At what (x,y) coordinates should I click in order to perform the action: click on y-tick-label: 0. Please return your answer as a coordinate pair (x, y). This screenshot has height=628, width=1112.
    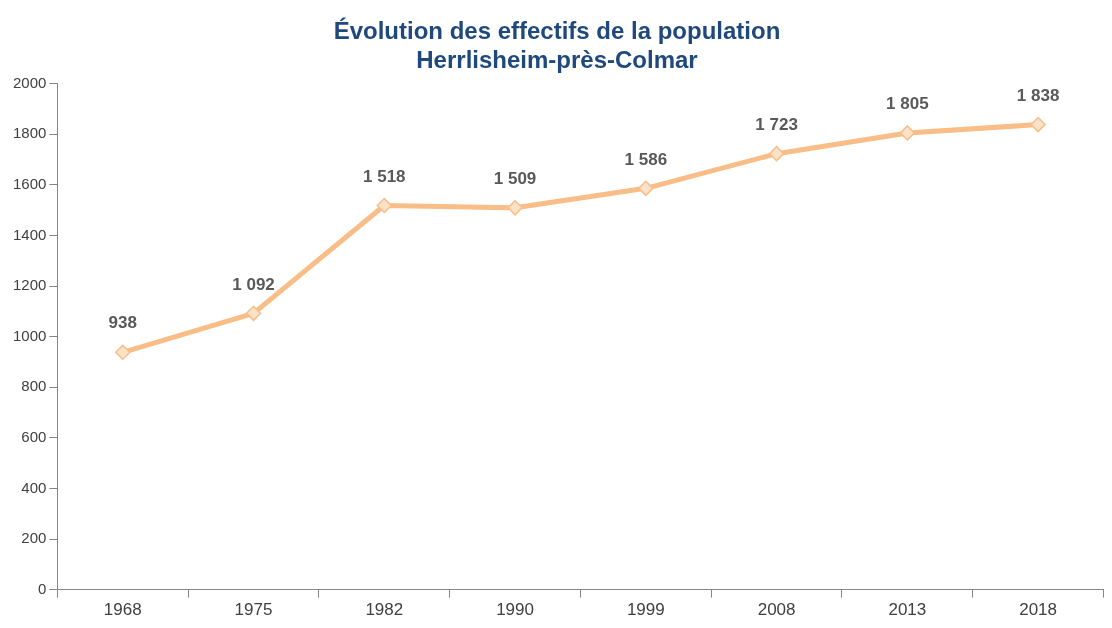
    Looking at the image, I should click on (42, 588).